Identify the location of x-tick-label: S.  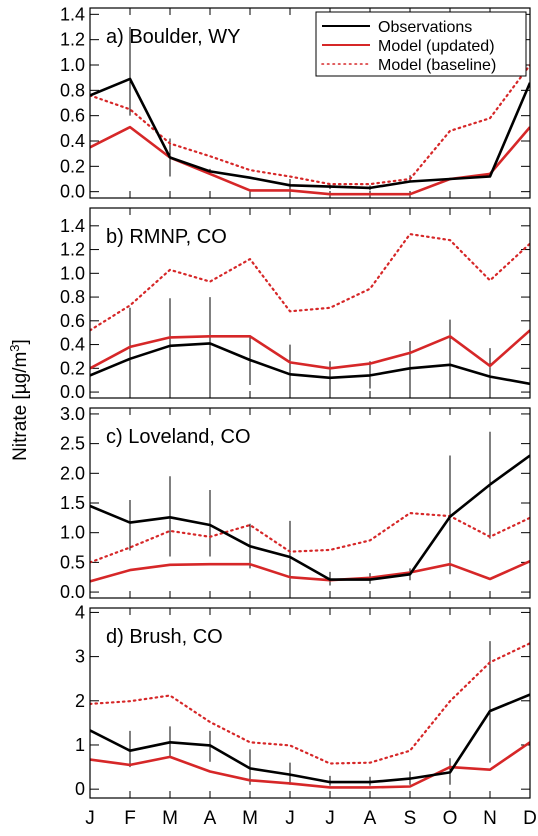
(410, 818).